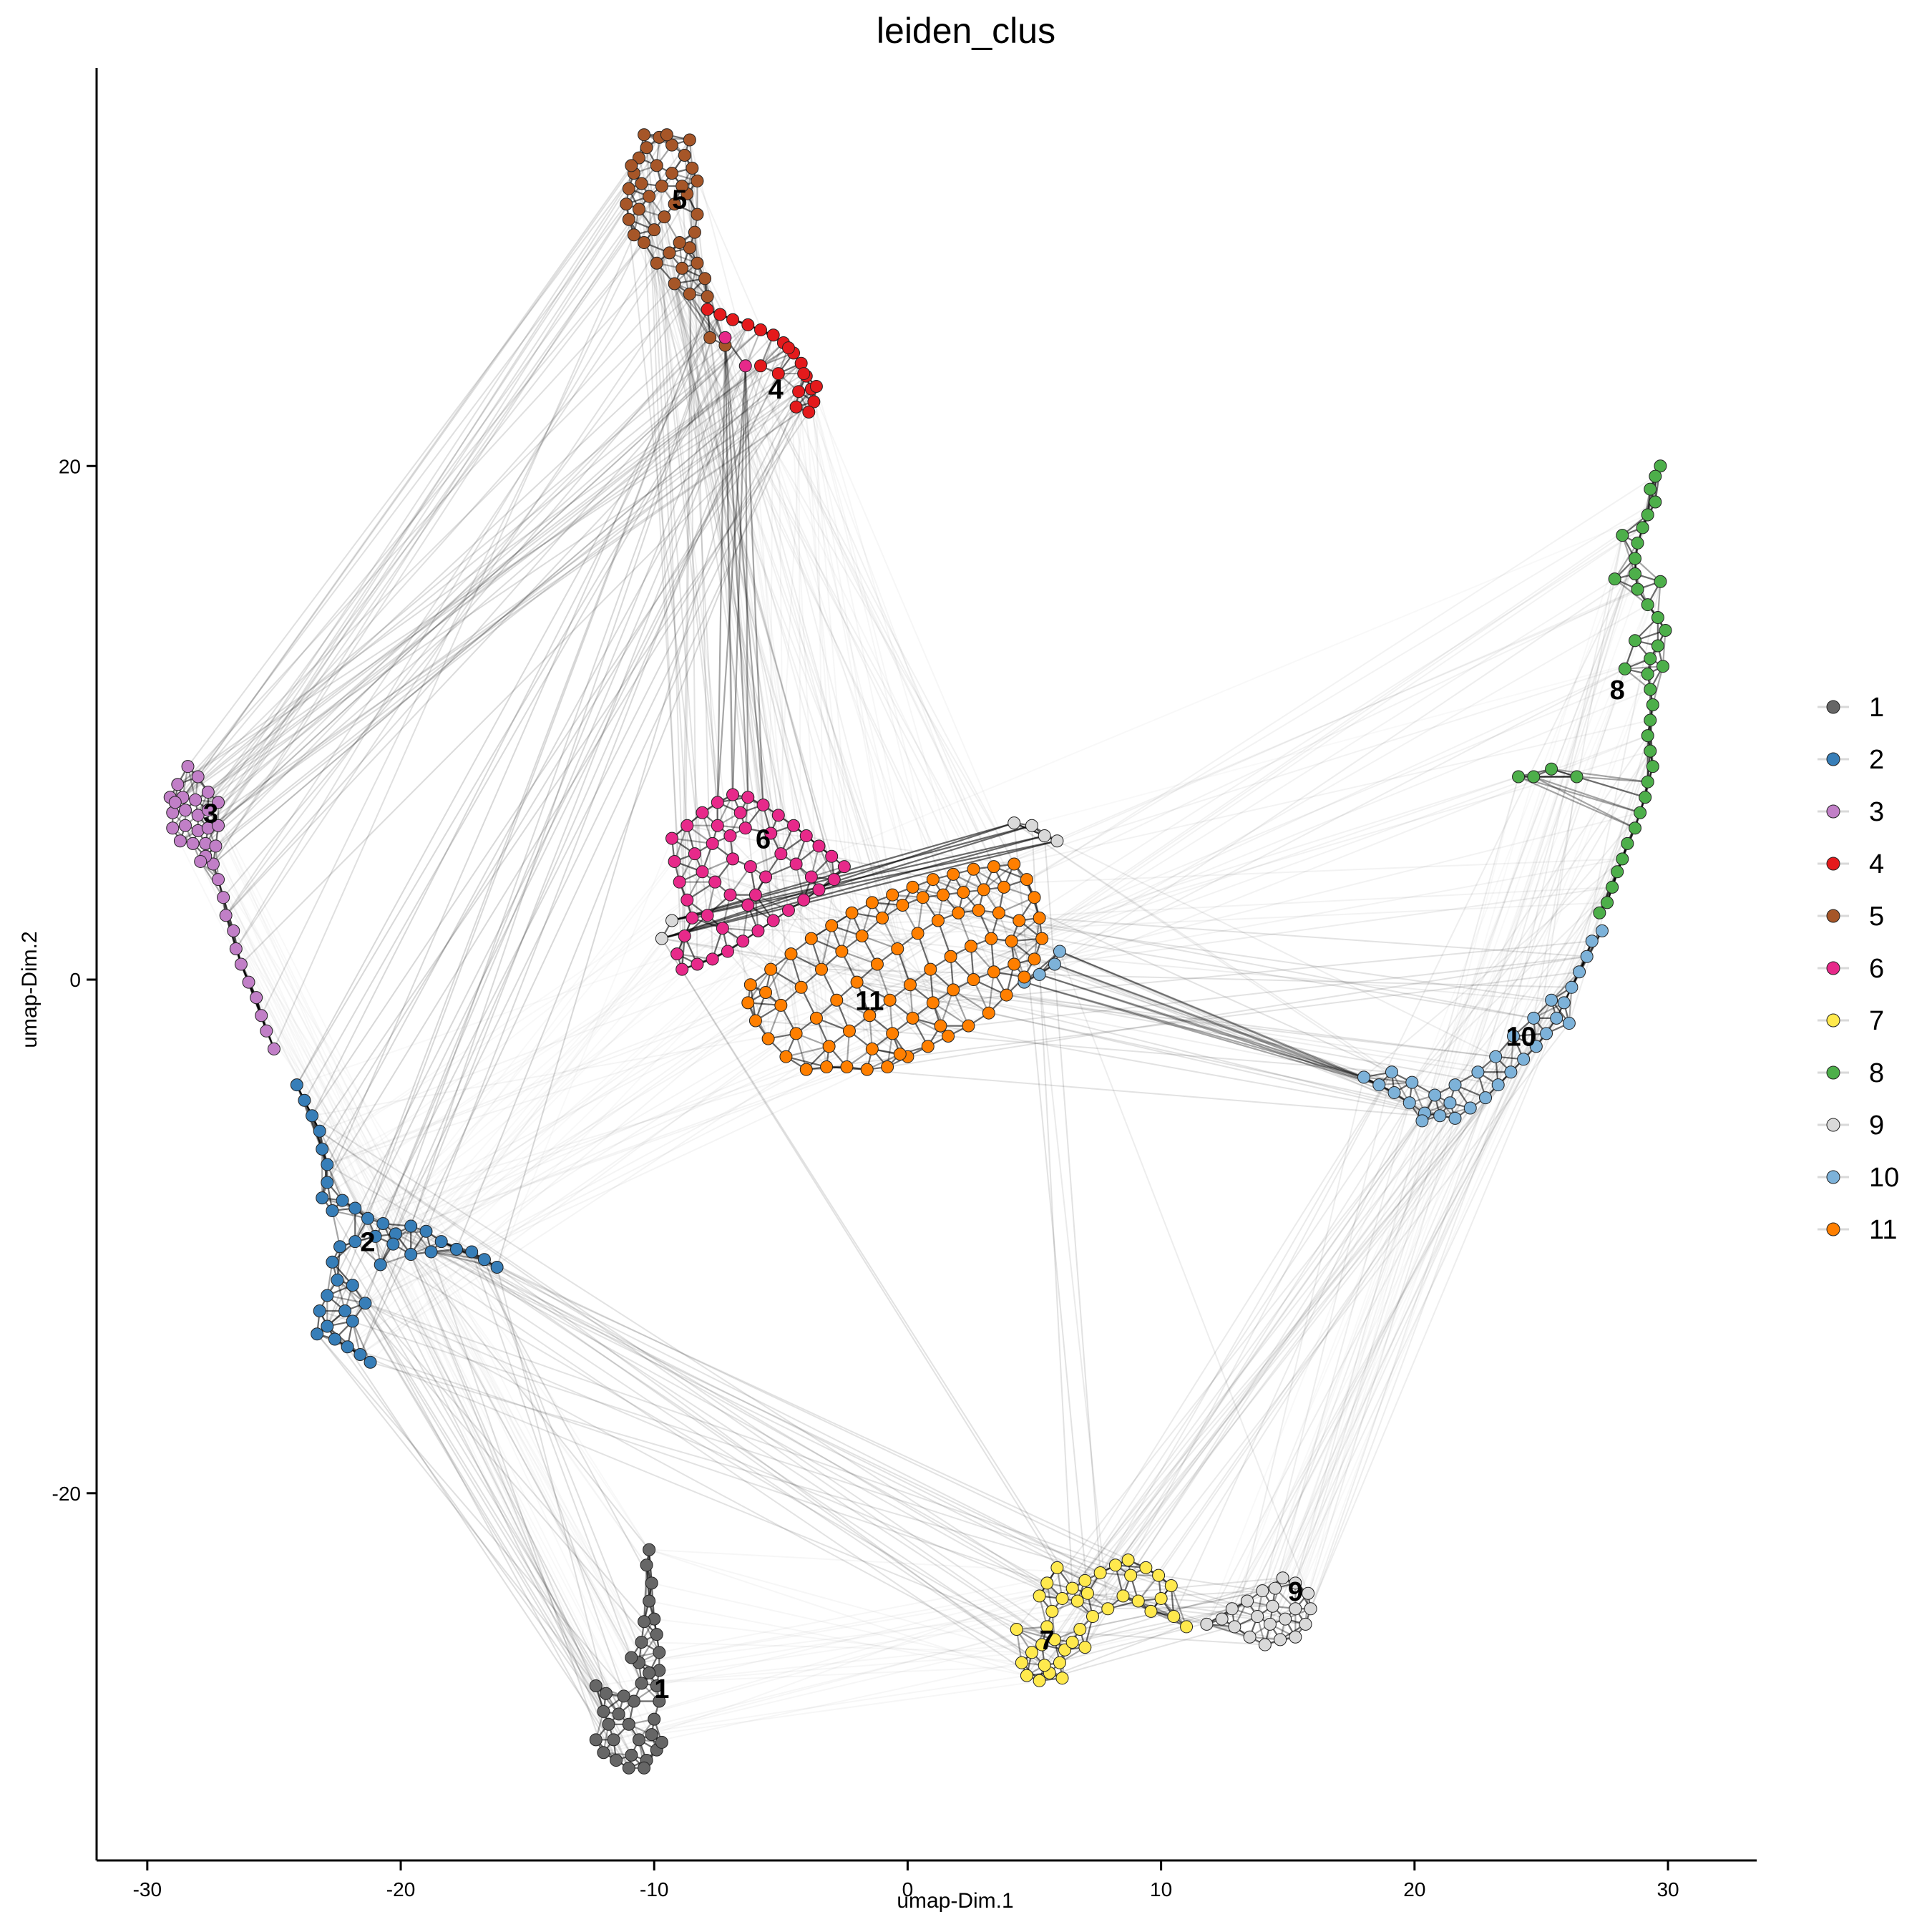 This screenshot has width=1932, height=1932. I want to click on legend-label-6: 6, so click(1876, 969).